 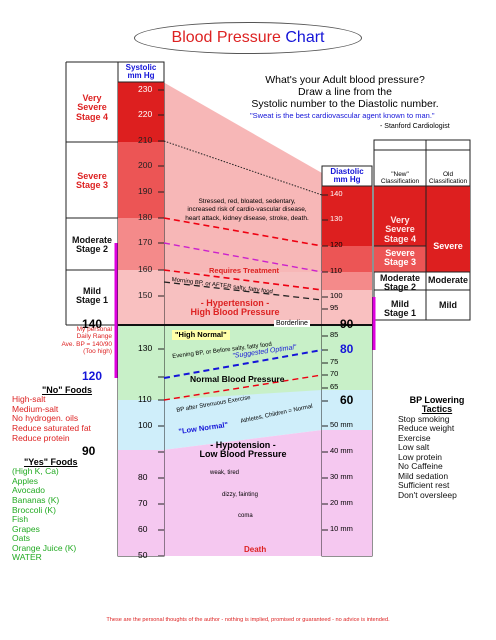 I want to click on normal-bp-label: Normal Blood Pressure, so click(x=237, y=379).